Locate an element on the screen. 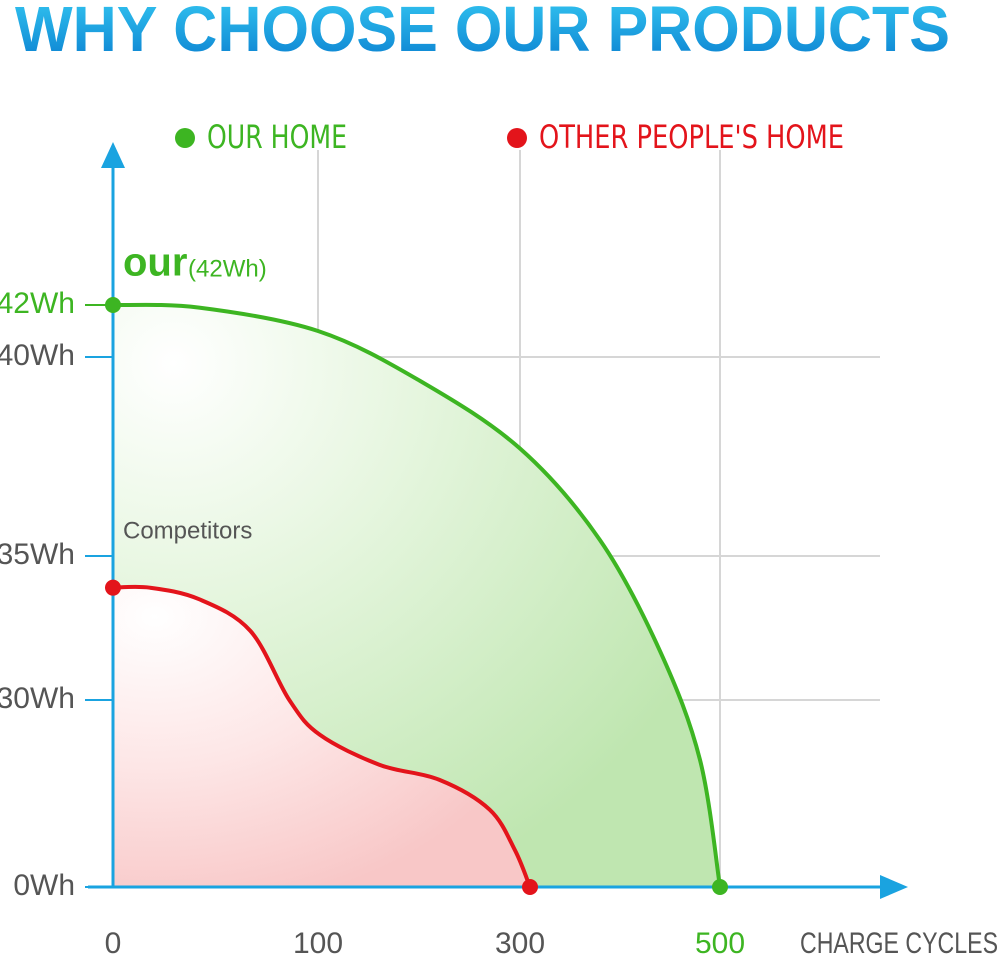 This screenshot has width=1000, height=966. x-tick-label: 500 is located at coordinates (720, 943).